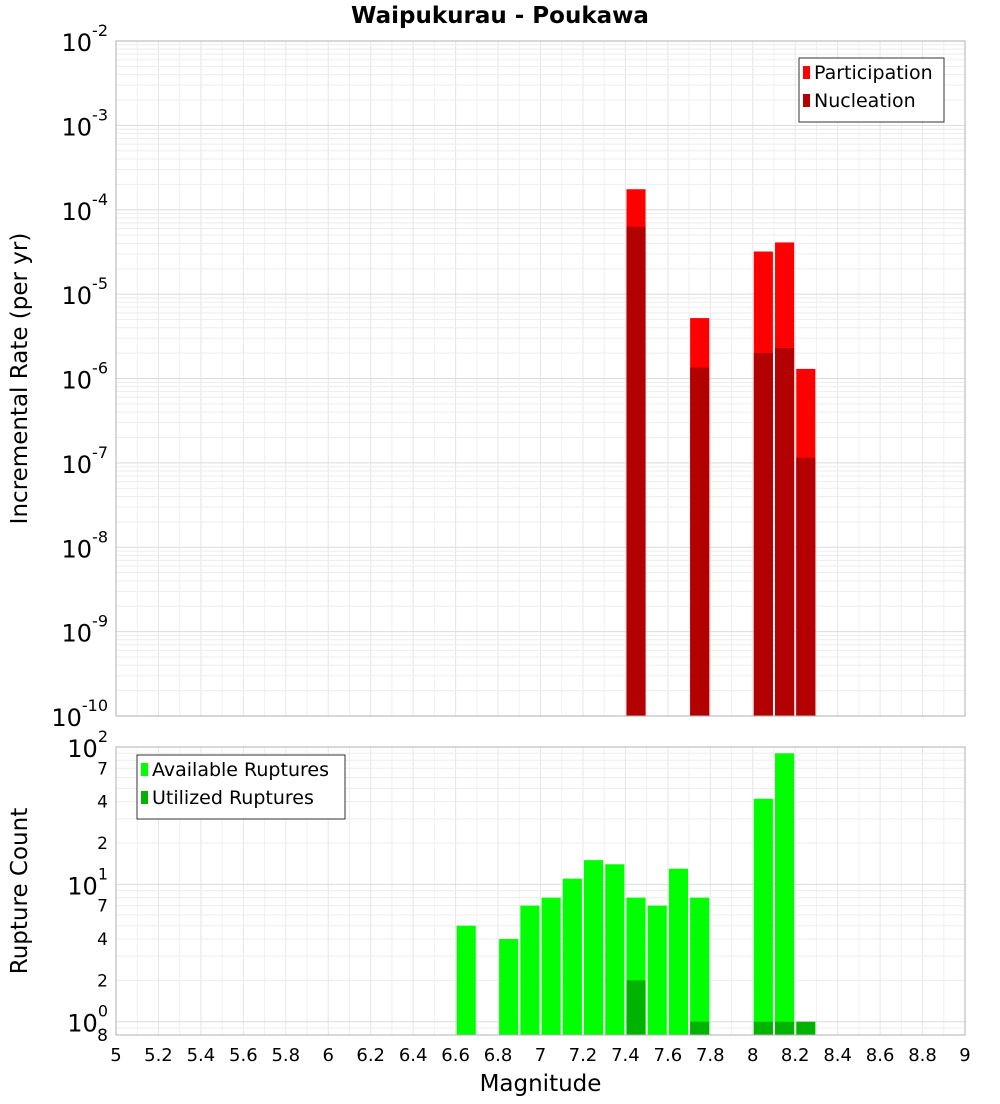  I want to click on bottom-x-tick-label: 9, so click(964, 1055).